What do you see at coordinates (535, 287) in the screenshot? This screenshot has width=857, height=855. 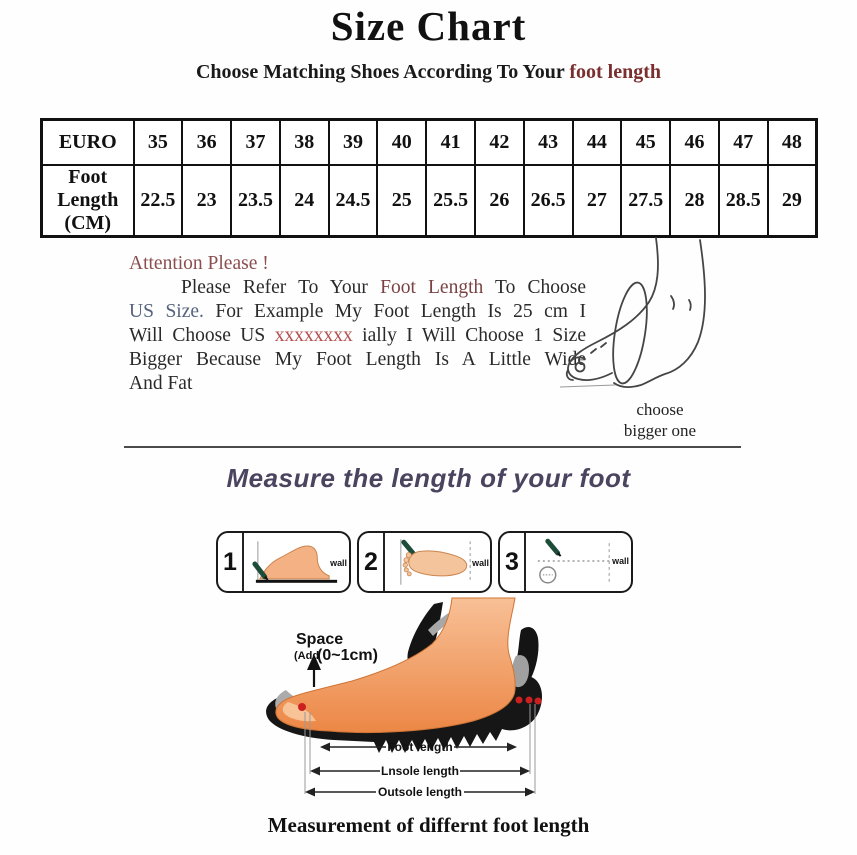 I see `attention-text: To Choose` at bounding box center [535, 287].